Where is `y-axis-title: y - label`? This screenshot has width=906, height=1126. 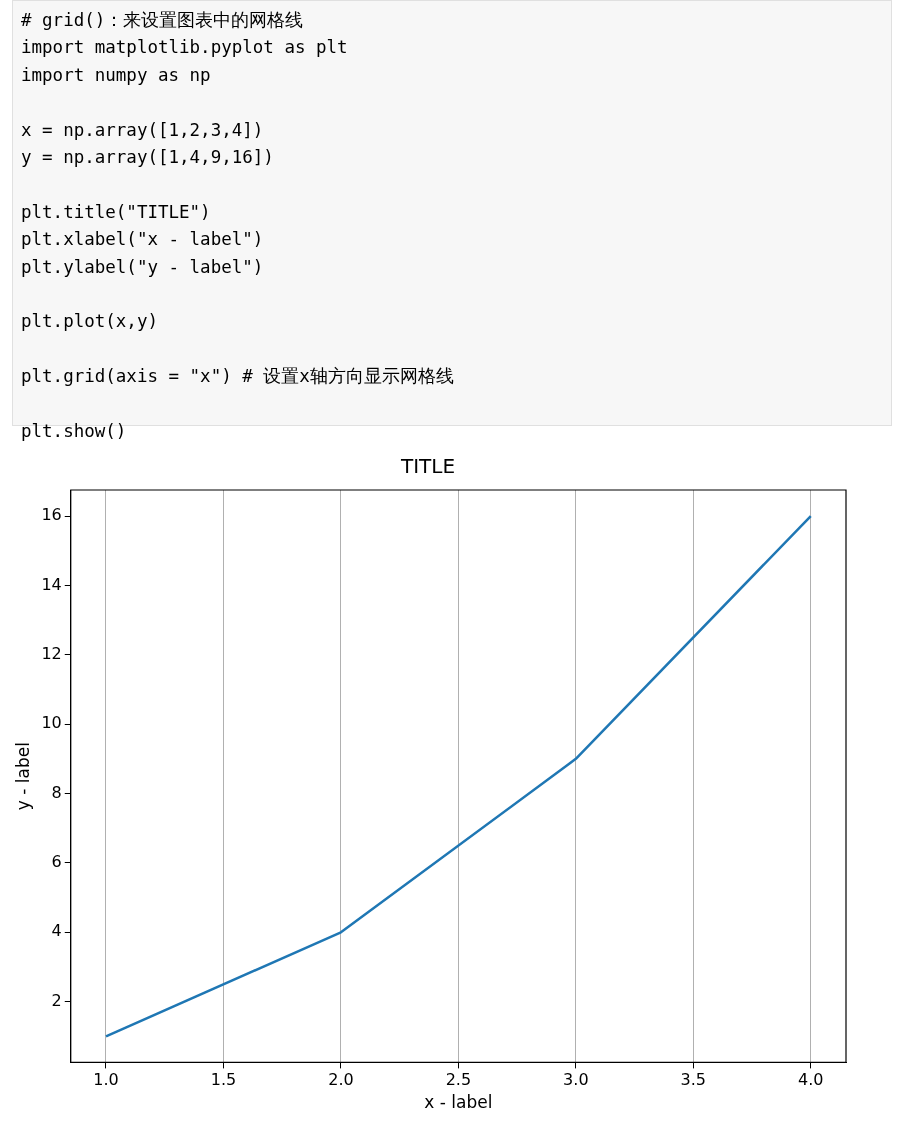 y-axis-title: y - label is located at coordinates (22, 776).